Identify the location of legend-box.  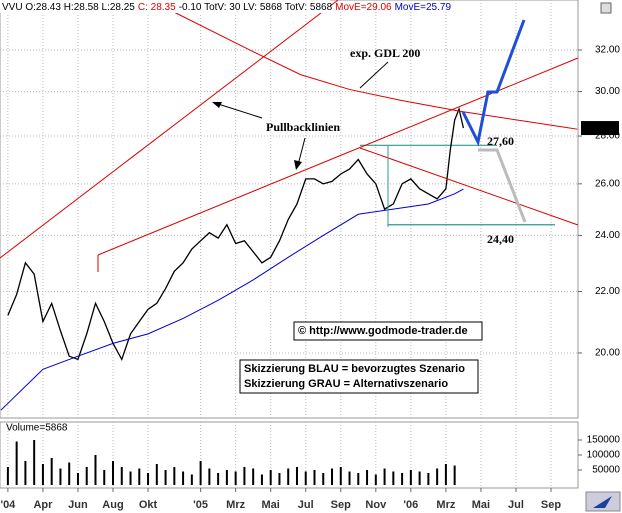
(359, 376).